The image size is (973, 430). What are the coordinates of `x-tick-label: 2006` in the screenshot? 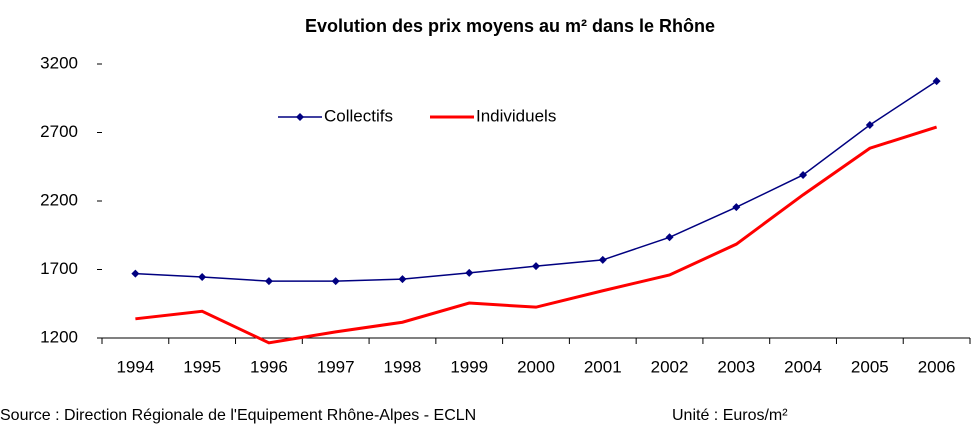 It's located at (937, 366).